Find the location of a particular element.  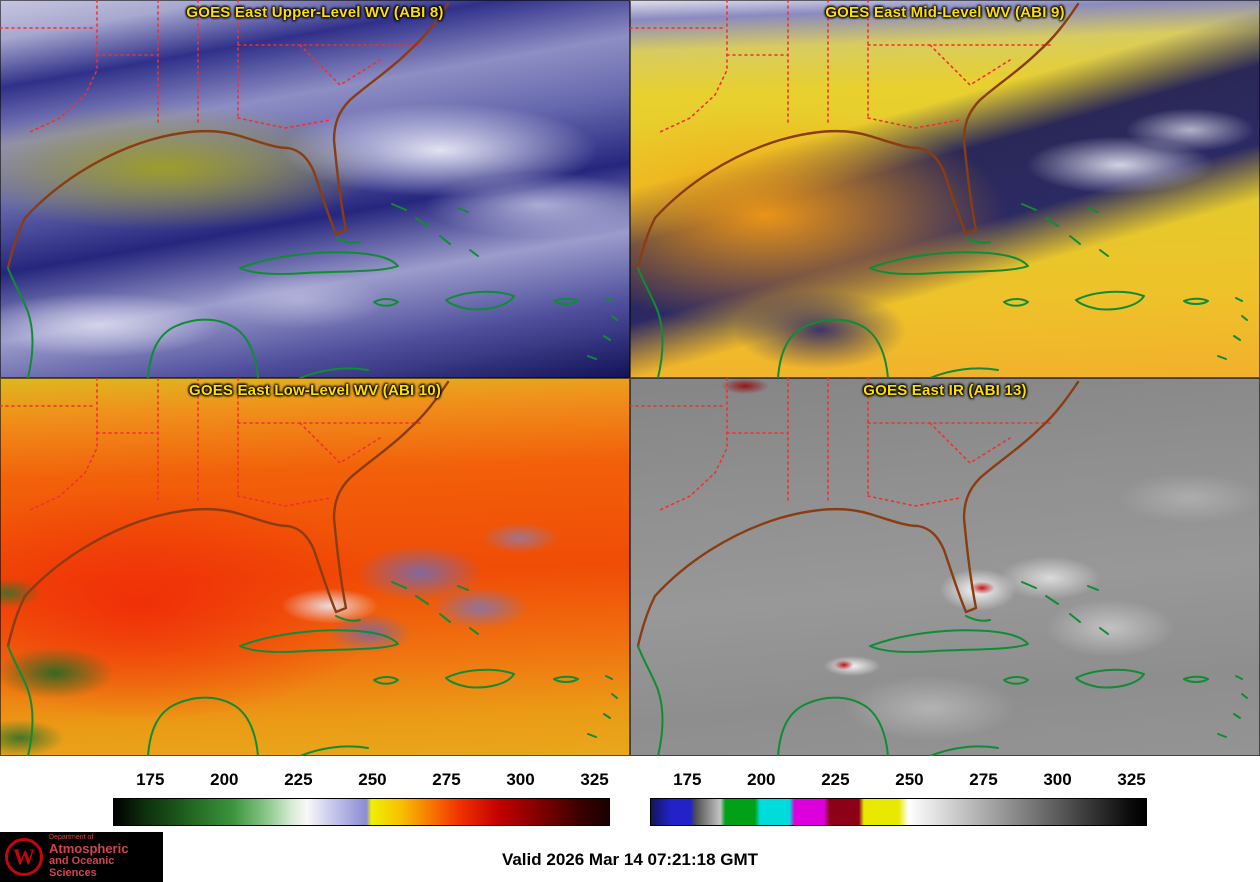

panel-title: GOES East Mid-Level WV (ABI 9) is located at coordinates (945, 12).